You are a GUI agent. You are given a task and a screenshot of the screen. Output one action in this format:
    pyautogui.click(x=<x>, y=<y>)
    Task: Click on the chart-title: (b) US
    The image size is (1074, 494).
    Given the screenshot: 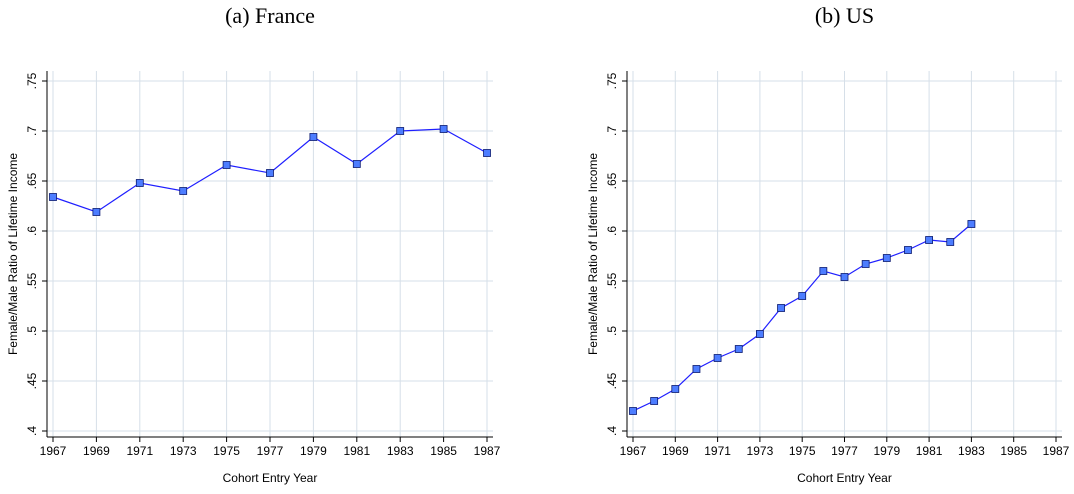 What is the action you would take?
    pyautogui.click(x=844, y=15)
    